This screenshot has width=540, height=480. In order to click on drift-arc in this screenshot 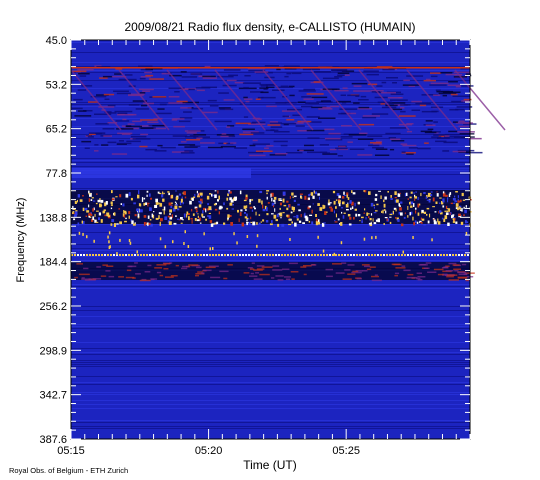, I will do `click(240, 100)`.